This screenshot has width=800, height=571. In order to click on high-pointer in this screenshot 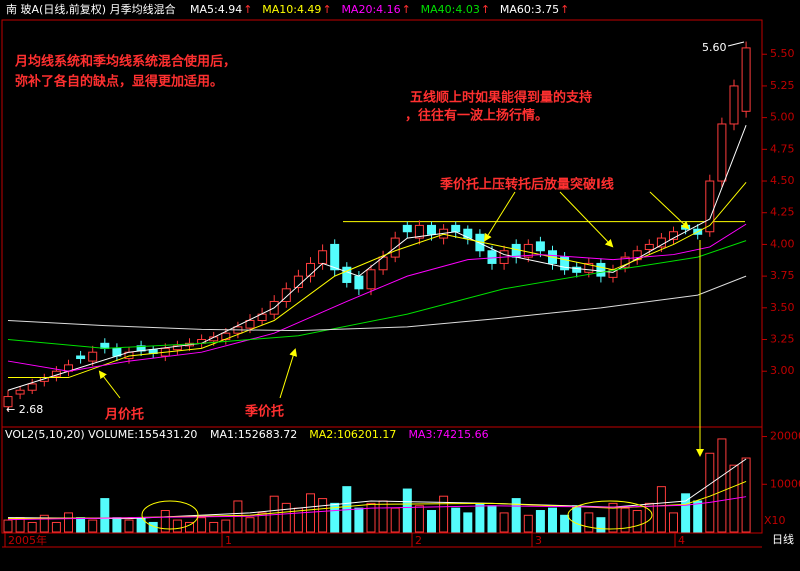, I will do `click(736, 44)`.